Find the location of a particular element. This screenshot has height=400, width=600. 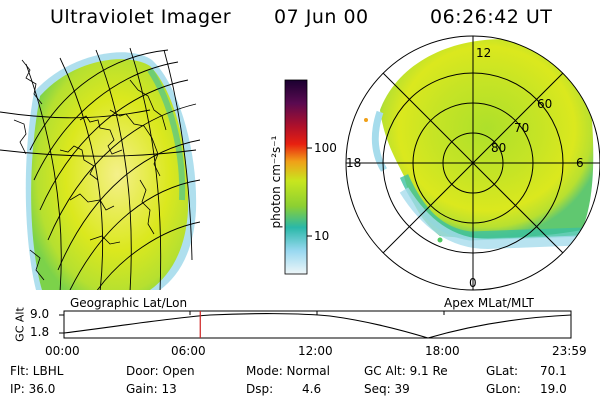

altitude-curve is located at coordinates (317, 326).